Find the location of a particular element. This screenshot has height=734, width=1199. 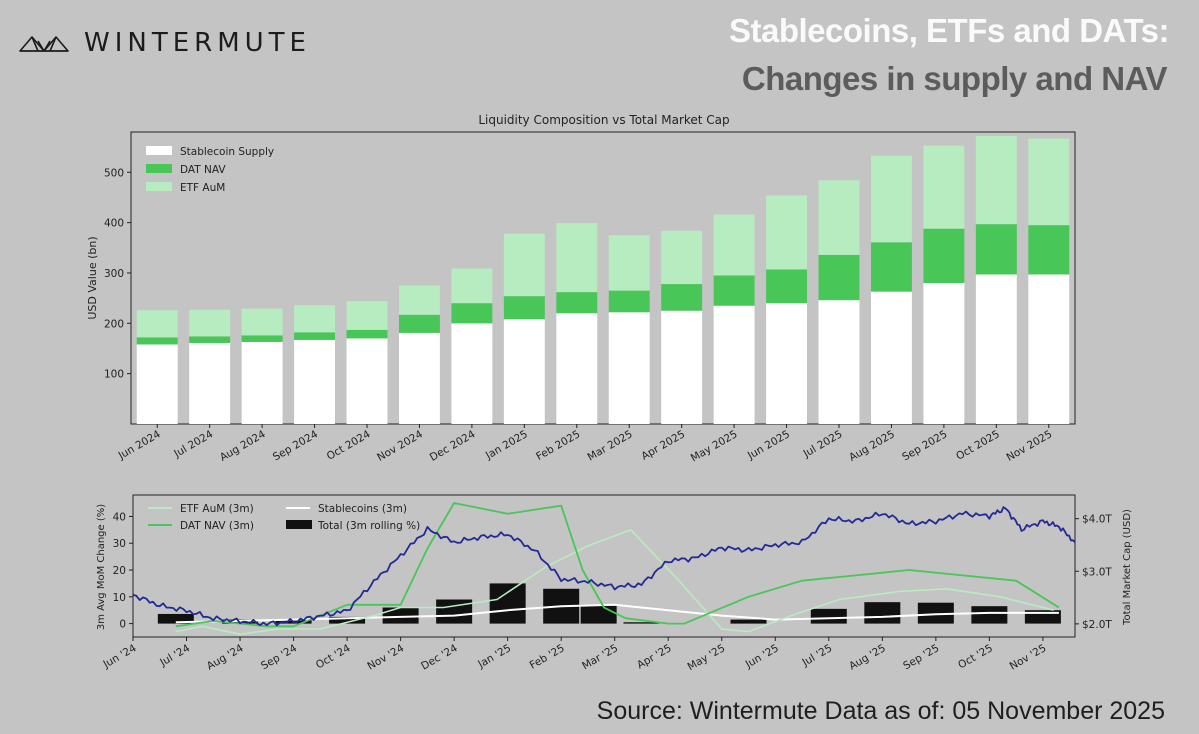

x-tick-label-oct-25: Oct '25 is located at coordinates (975, 656).